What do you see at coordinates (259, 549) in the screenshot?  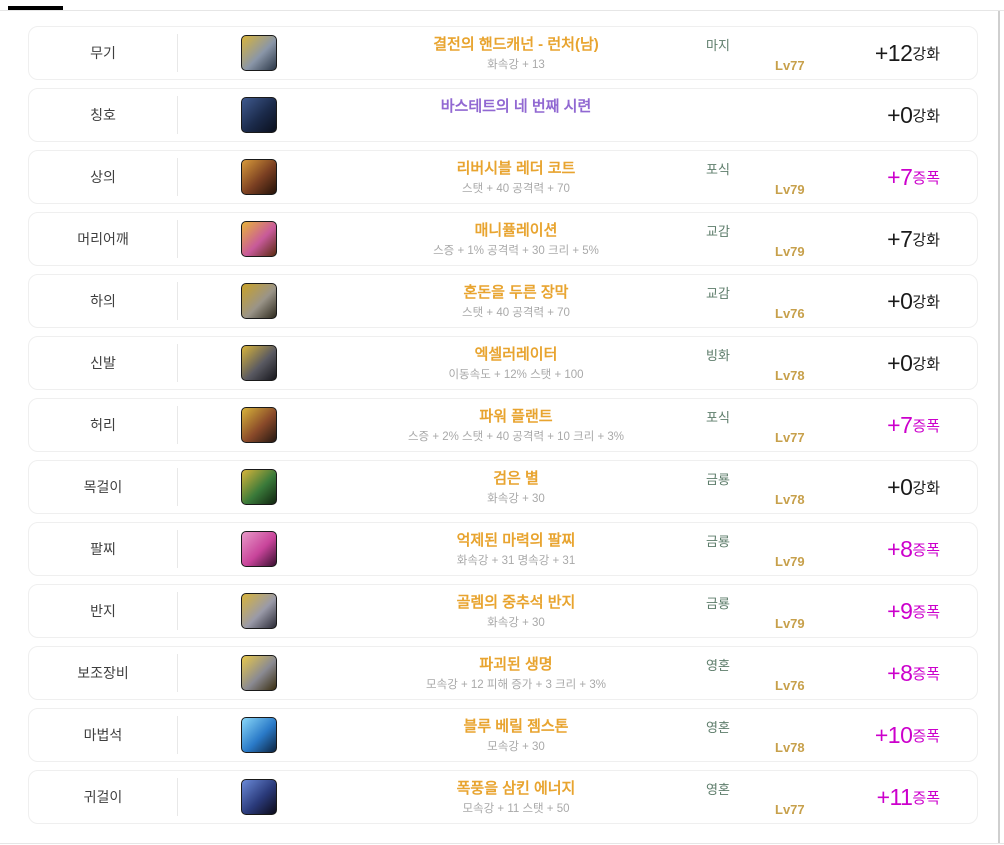 I see `bracelet-icon` at bounding box center [259, 549].